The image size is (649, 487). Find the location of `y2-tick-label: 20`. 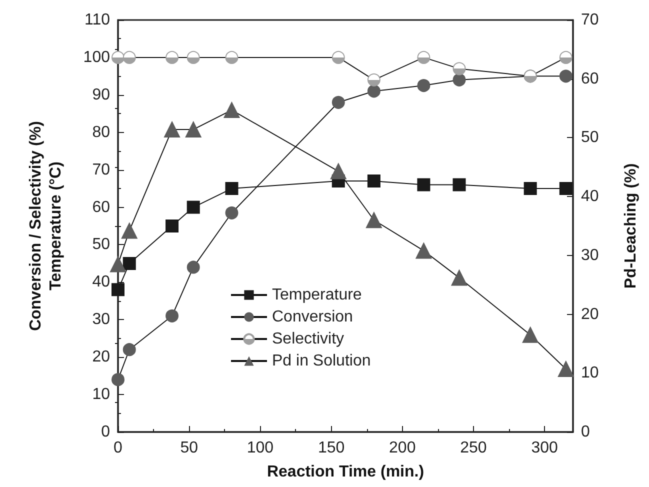

y2-tick-label: 20 is located at coordinates (590, 314).